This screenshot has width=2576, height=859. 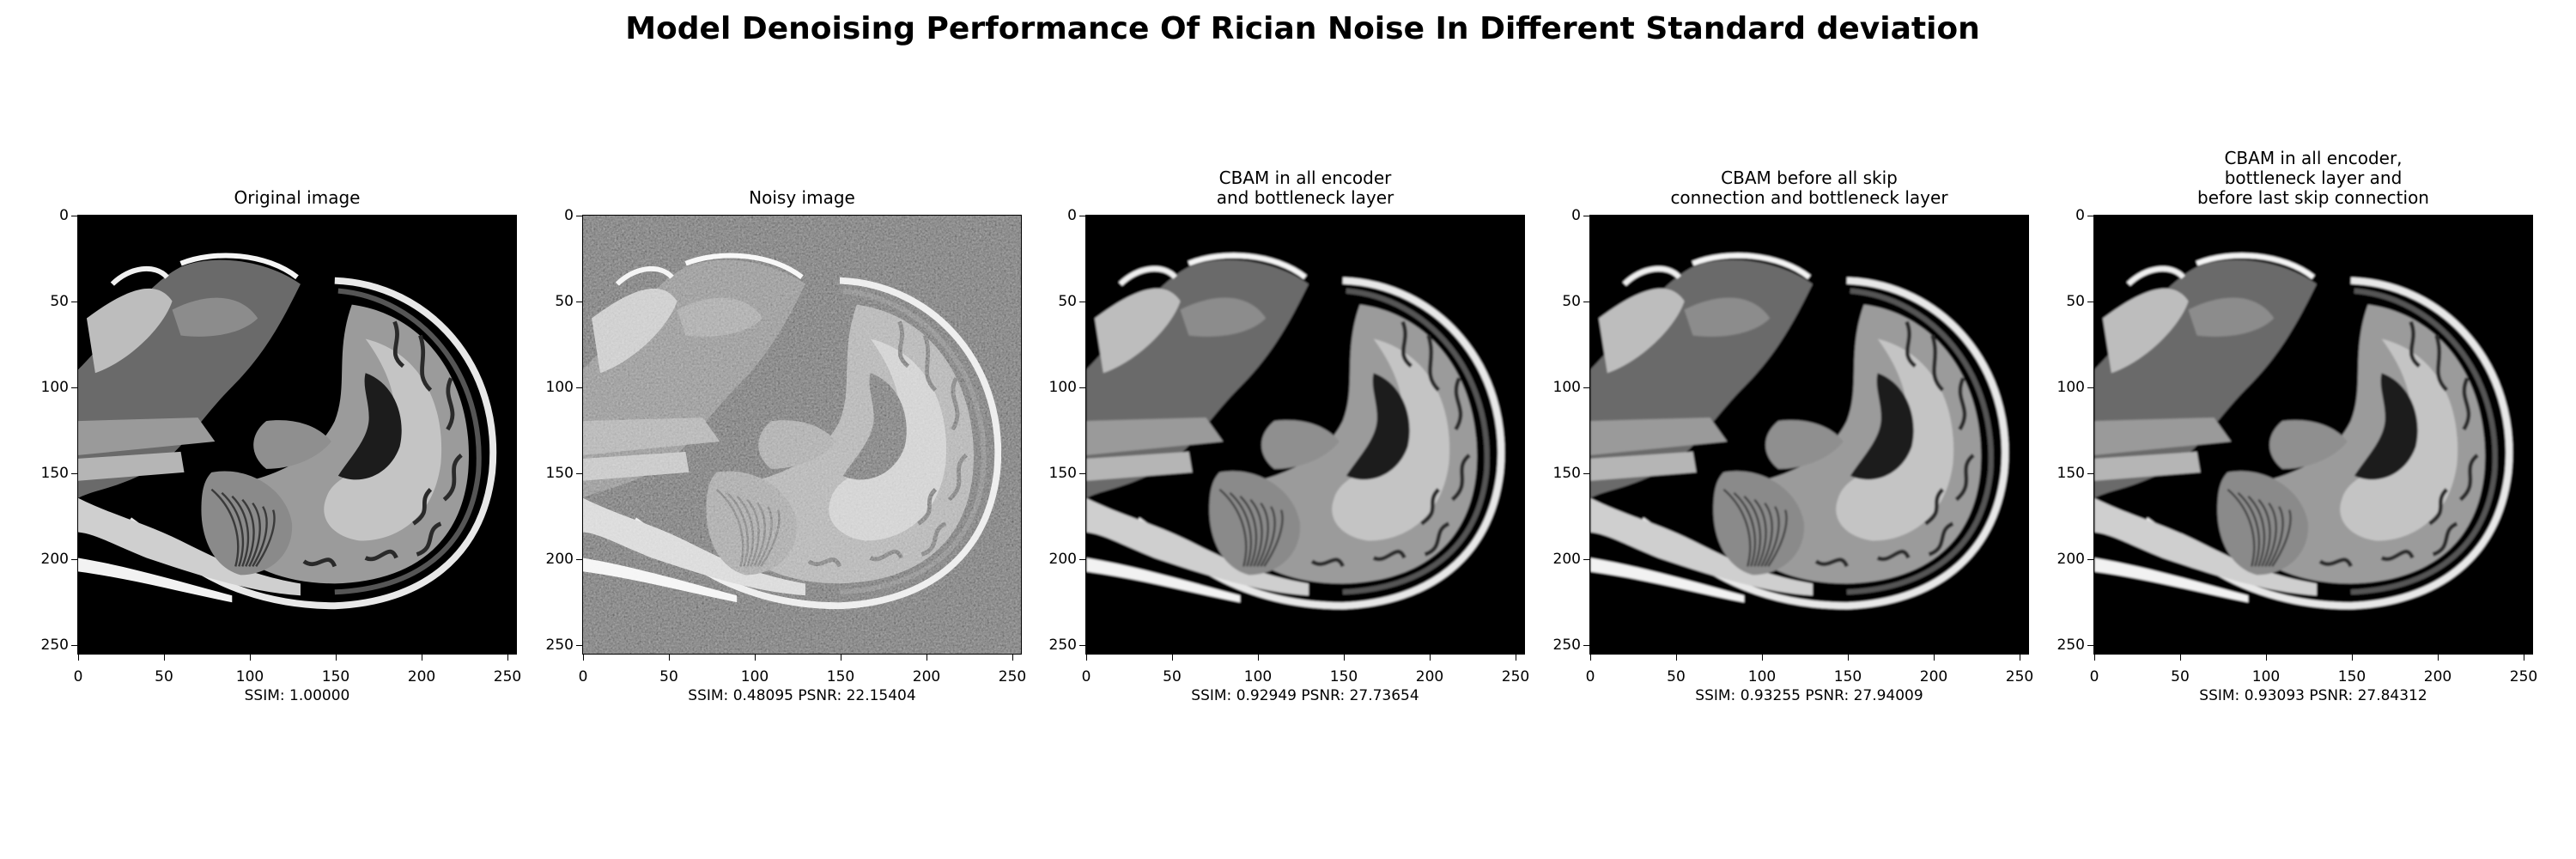 What do you see at coordinates (802, 695) in the screenshot?
I see `metrics-label: SSIM: 0.48095 PSNR: 22.15404` at bounding box center [802, 695].